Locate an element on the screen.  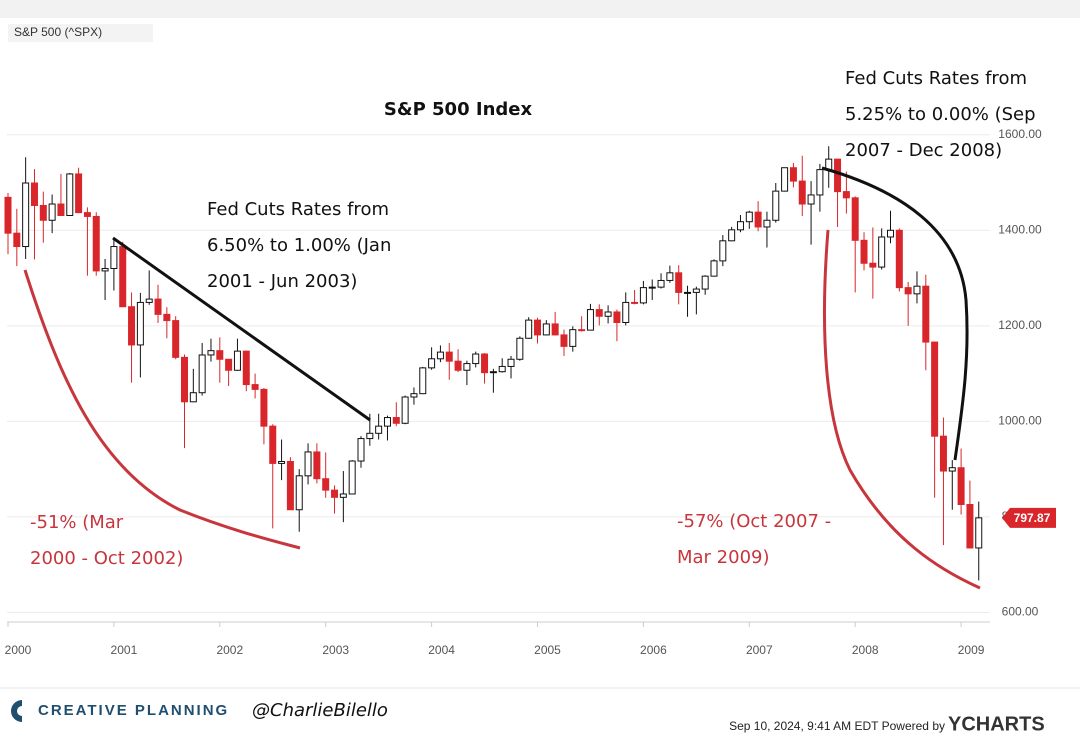
annotation: Fed Cuts Rates from is located at coordinates (298, 209).